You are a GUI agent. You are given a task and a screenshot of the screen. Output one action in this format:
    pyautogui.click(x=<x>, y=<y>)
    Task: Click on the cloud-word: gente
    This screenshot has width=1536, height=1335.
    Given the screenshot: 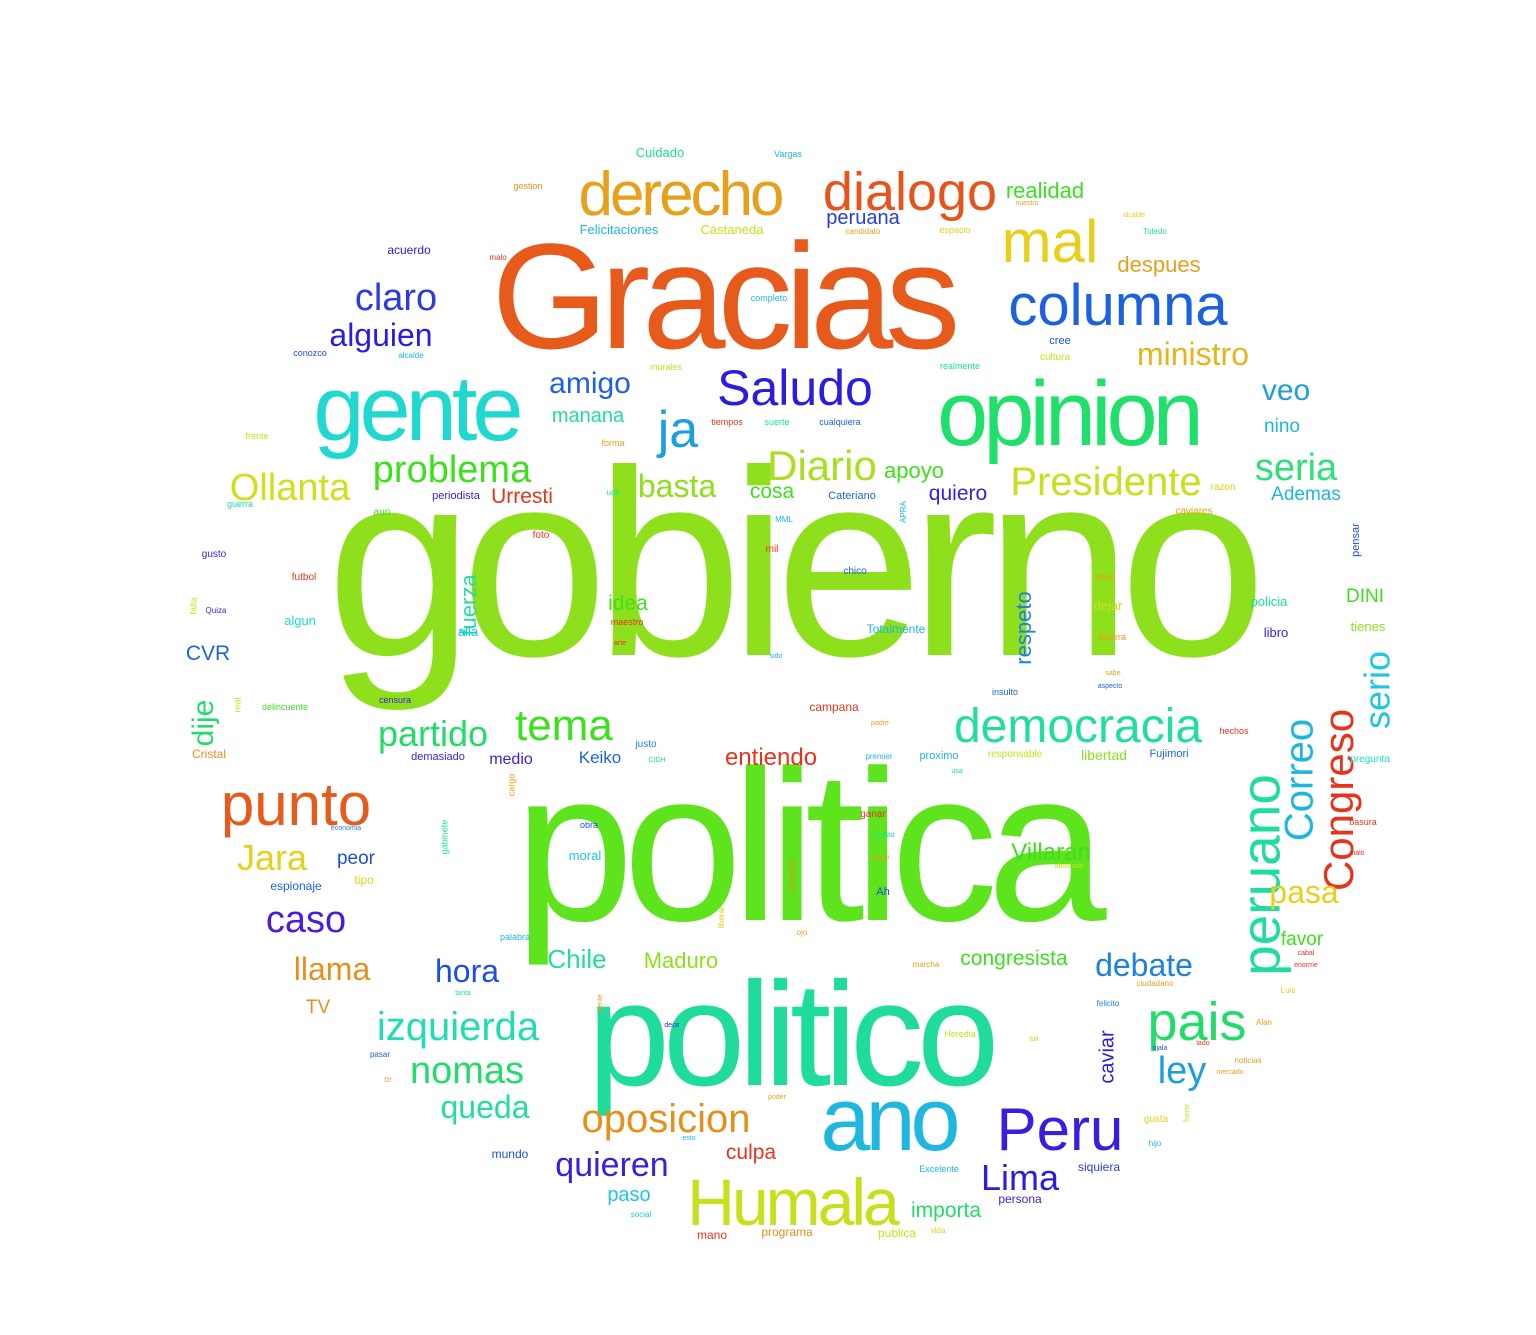 What is the action you would take?
    pyautogui.click(x=416, y=409)
    